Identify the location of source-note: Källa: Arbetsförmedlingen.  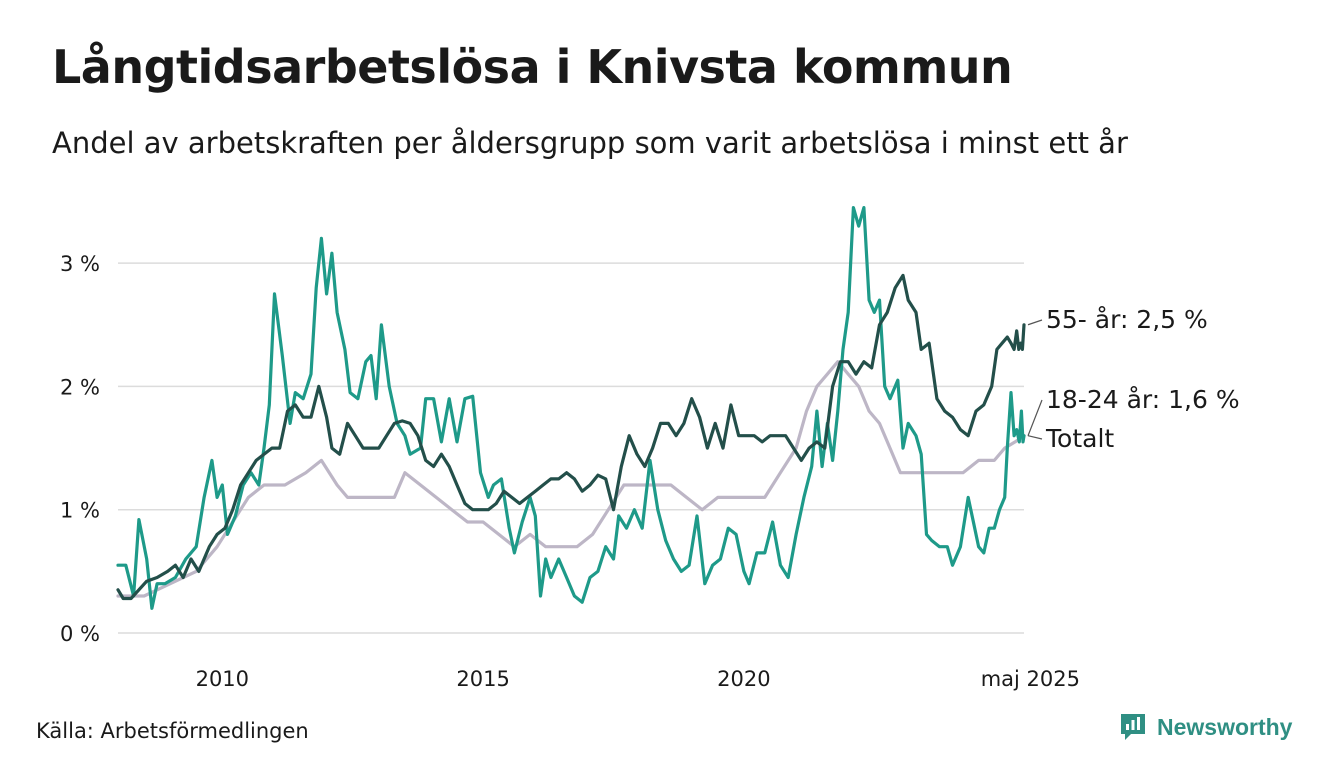
(172, 731).